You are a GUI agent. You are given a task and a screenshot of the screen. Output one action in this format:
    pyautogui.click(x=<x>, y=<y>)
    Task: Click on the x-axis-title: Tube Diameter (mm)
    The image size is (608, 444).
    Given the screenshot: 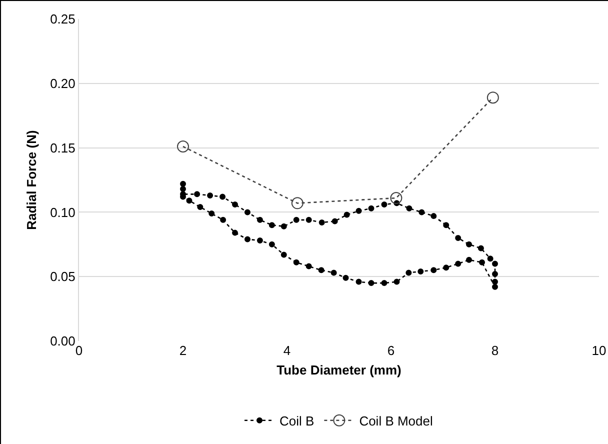 What is the action you would take?
    pyautogui.click(x=339, y=370)
    